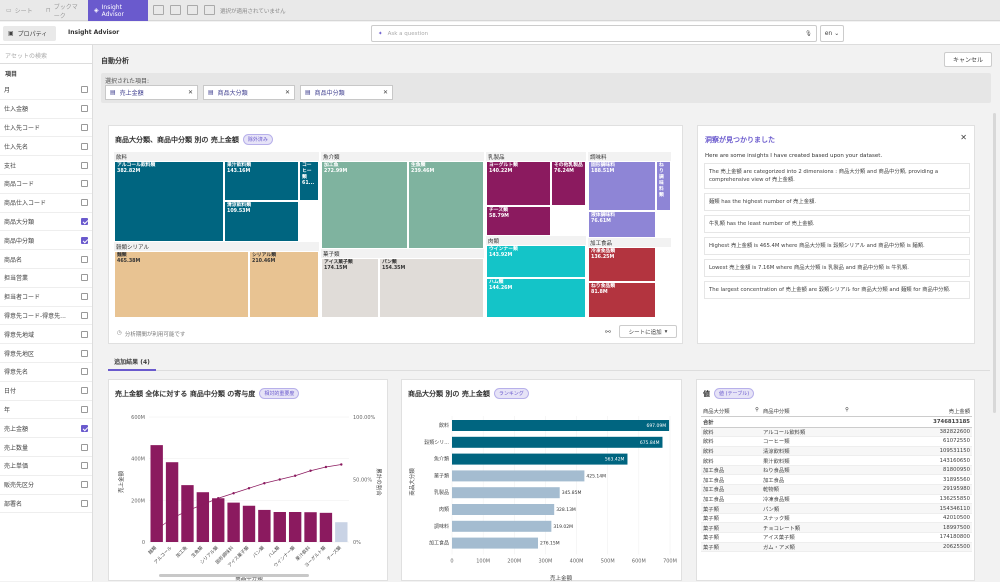 This screenshot has width=1000, height=582. I want to click on treemap-cell: ウインナー類 143.92M, so click(536, 261).